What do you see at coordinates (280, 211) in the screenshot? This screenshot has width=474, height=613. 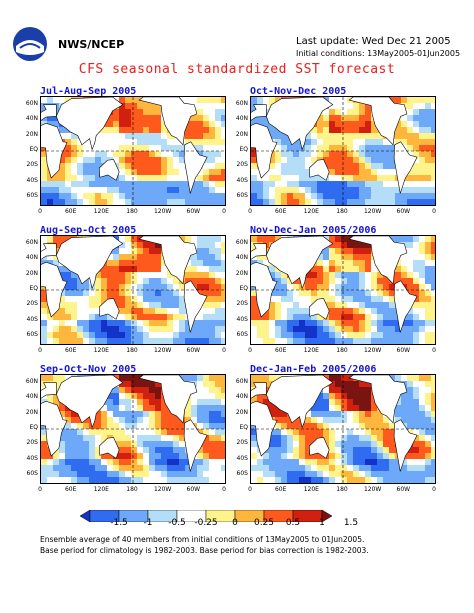 I see `longitude-label: 60E` at bounding box center [280, 211].